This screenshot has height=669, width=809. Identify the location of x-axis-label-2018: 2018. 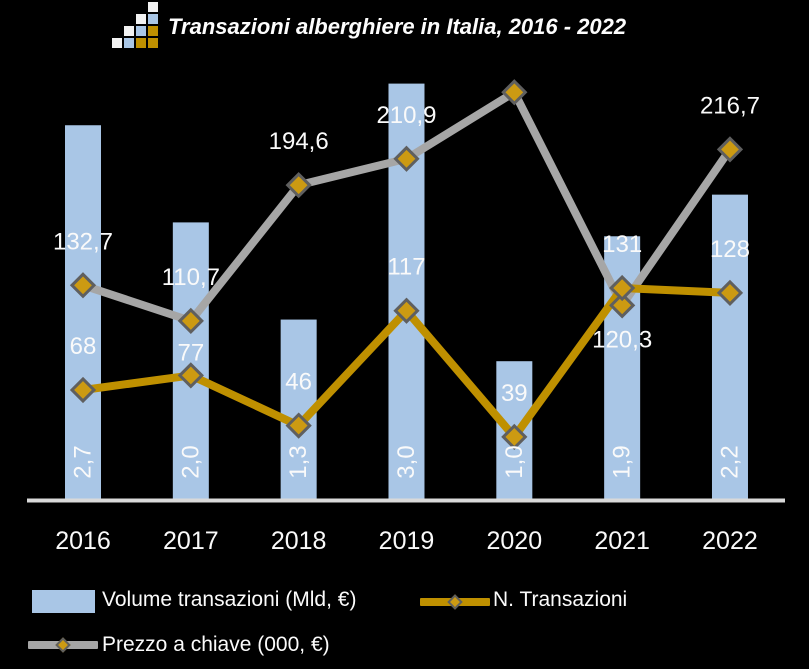
(299, 541).